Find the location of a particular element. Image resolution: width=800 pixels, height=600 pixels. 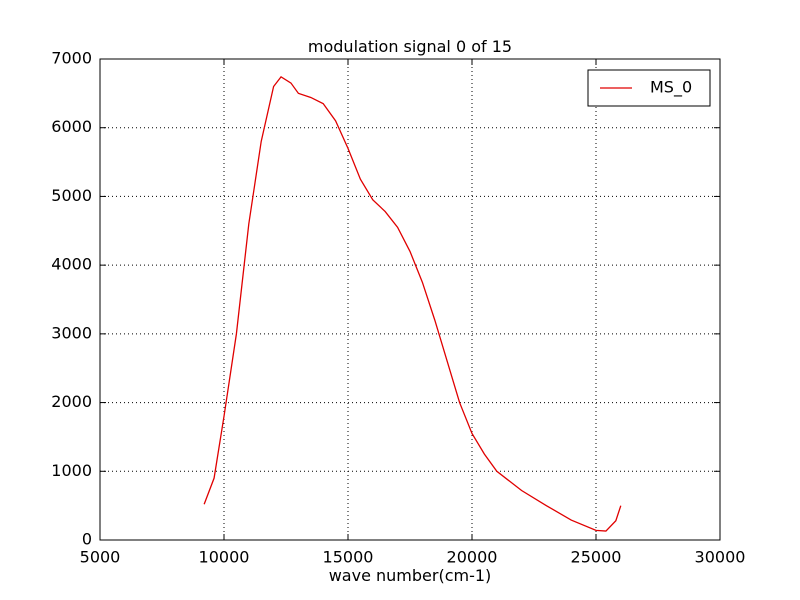

y-tick-label: 2000 is located at coordinates (71, 401).